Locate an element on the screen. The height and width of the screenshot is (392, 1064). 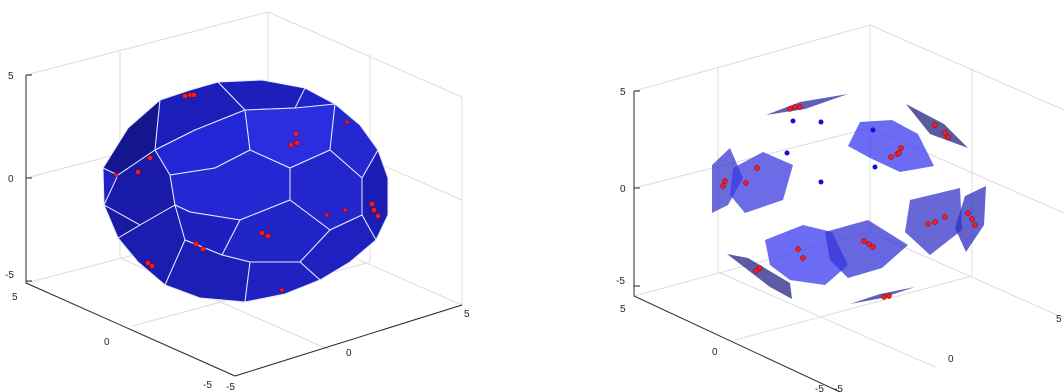
facet-left is located at coordinates (761, 182).